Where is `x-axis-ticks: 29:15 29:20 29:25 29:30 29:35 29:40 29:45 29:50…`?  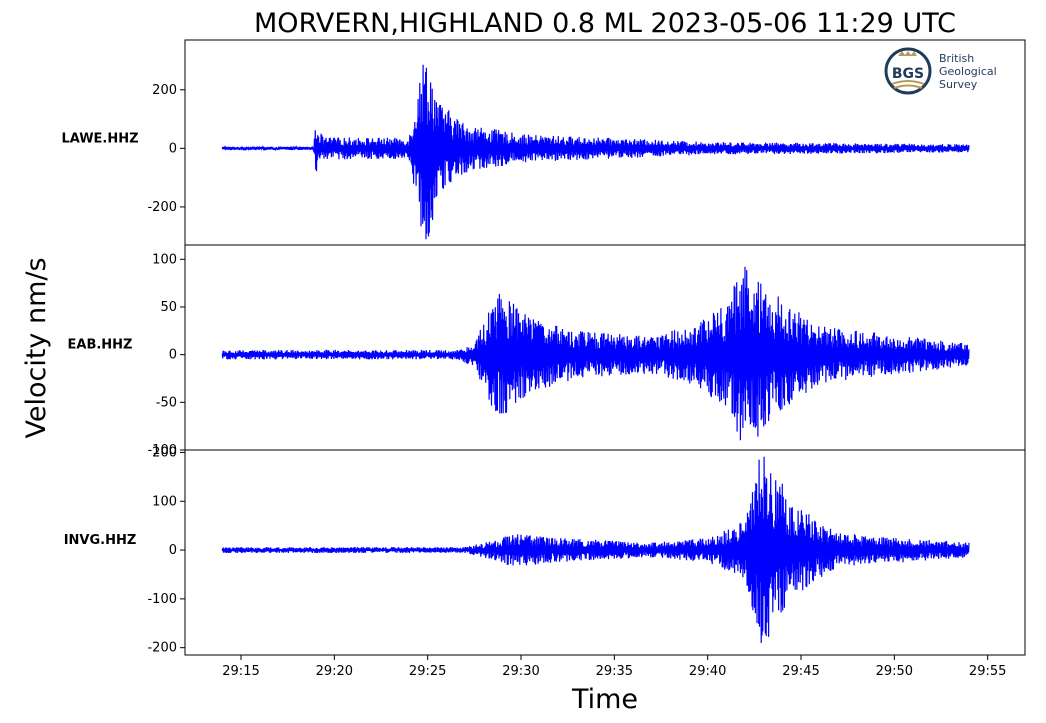 x-axis-ticks: 29:15 29:20 29:25 29:30 29:35 29:40 29:45 29:50… is located at coordinates (614, 667).